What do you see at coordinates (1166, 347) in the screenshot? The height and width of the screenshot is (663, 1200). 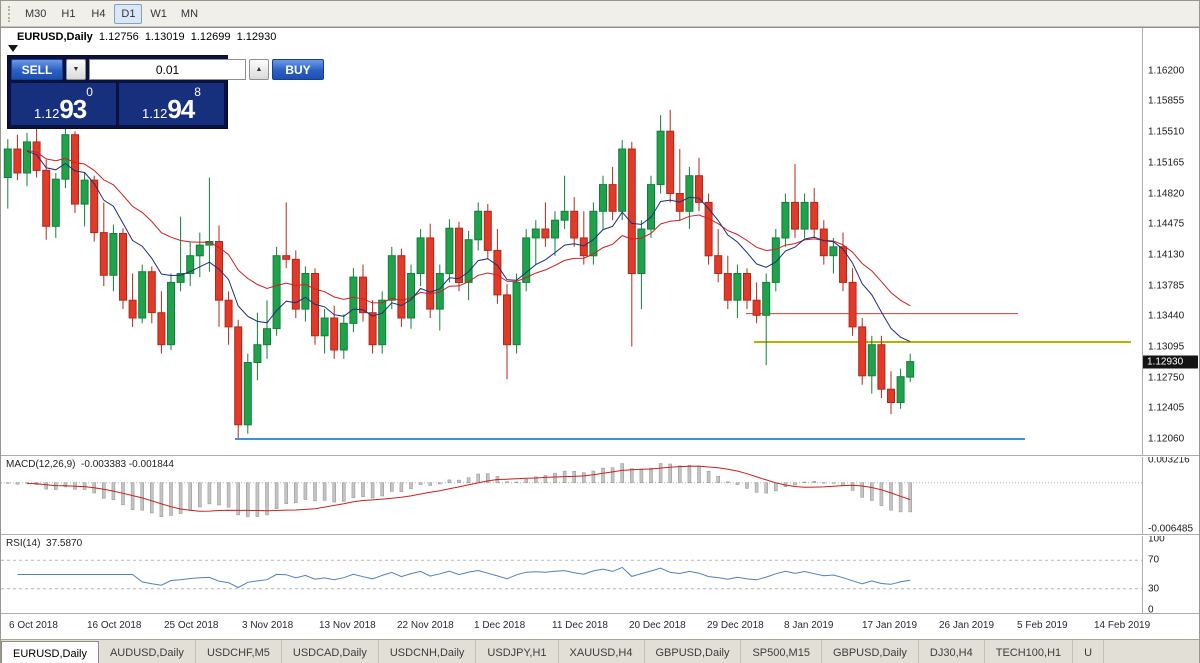 I see `price-axis-label: 1.13095` at bounding box center [1166, 347].